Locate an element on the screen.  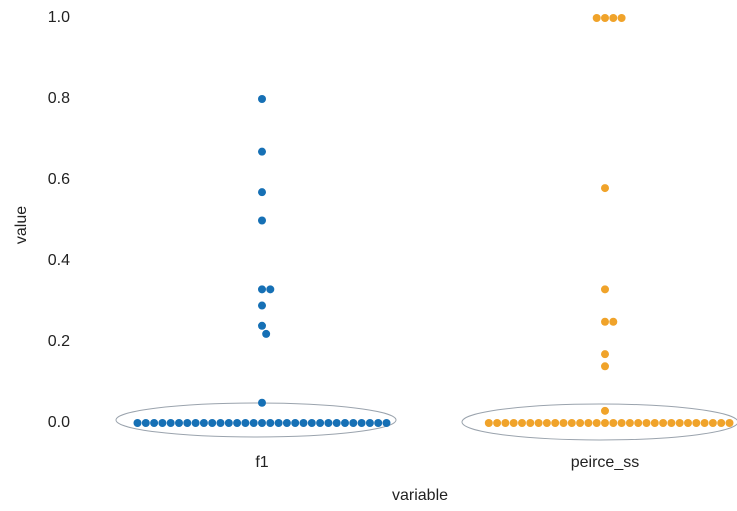
x-tick-label: peirce_ss is located at coordinates (605, 462).